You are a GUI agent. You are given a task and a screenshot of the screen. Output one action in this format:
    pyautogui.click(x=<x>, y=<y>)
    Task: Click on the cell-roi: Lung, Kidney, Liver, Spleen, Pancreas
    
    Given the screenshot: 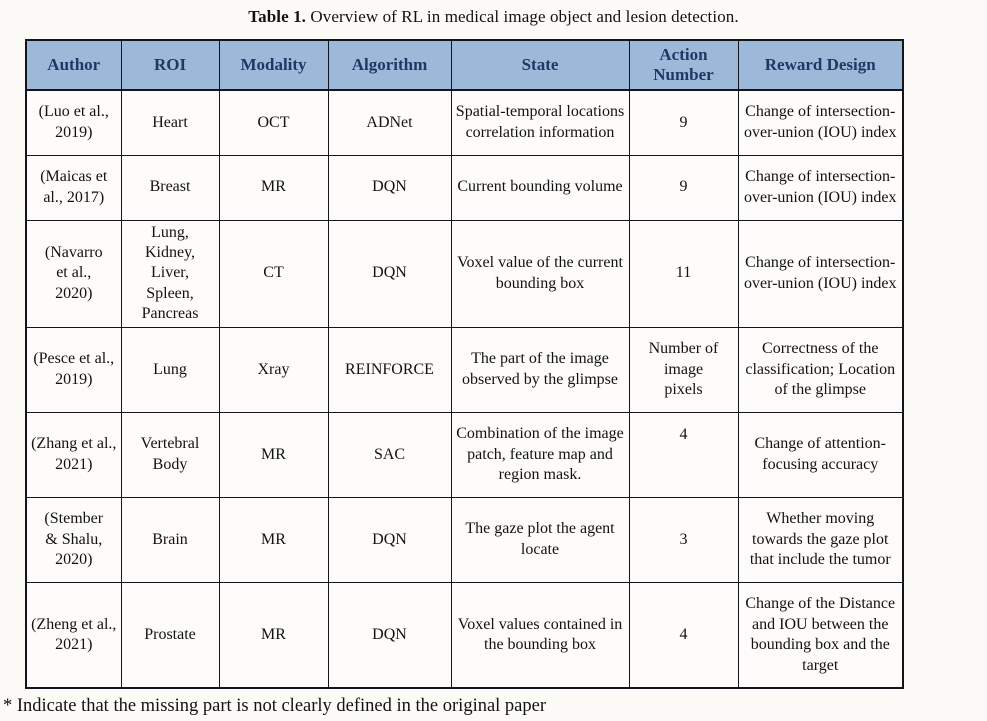 What is the action you would take?
    pyautogui.click(x=170, y=273)
    